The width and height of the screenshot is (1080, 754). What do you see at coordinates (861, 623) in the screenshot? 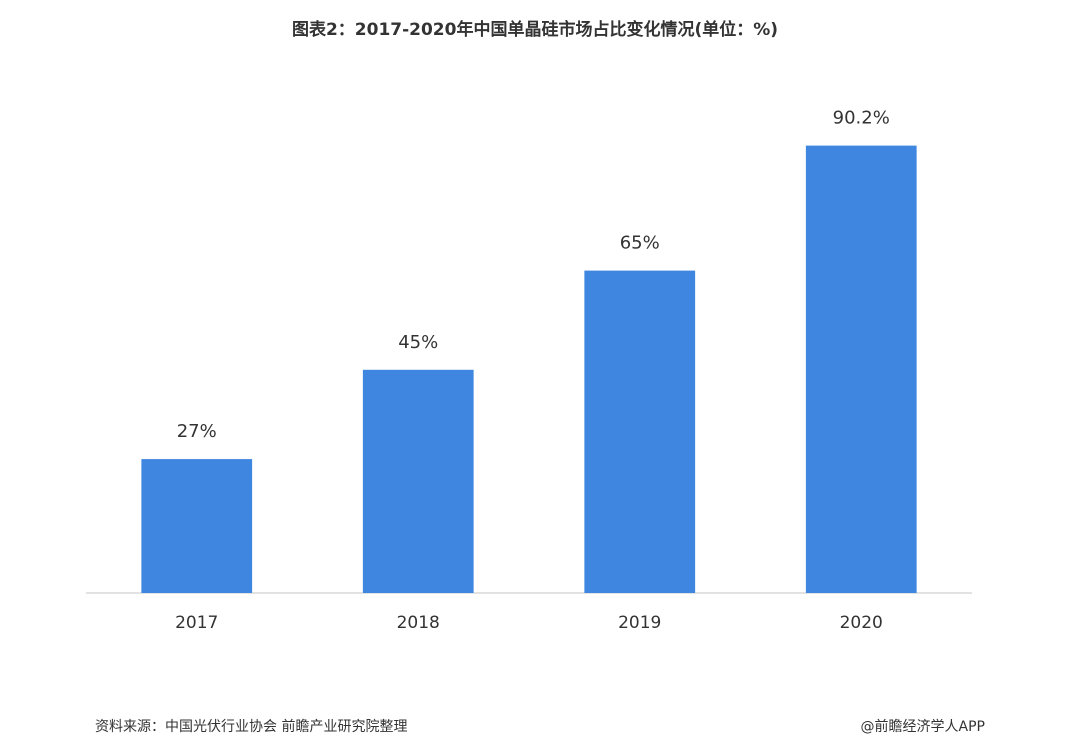
I see `x-tick-label: 2020` at bounding box center [861, 623].